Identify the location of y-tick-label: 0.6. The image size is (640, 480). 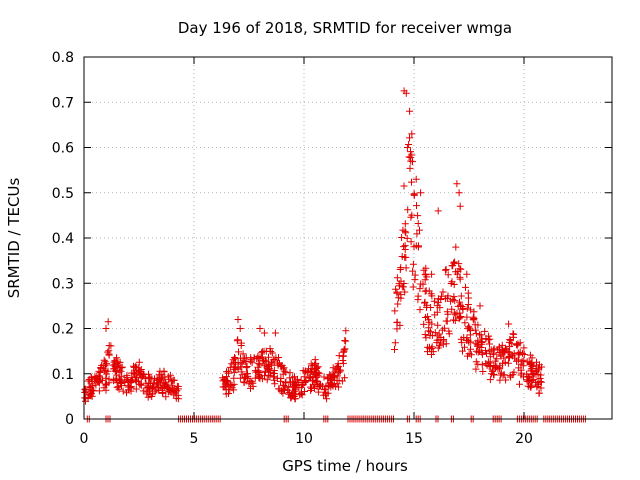
(63, 149).